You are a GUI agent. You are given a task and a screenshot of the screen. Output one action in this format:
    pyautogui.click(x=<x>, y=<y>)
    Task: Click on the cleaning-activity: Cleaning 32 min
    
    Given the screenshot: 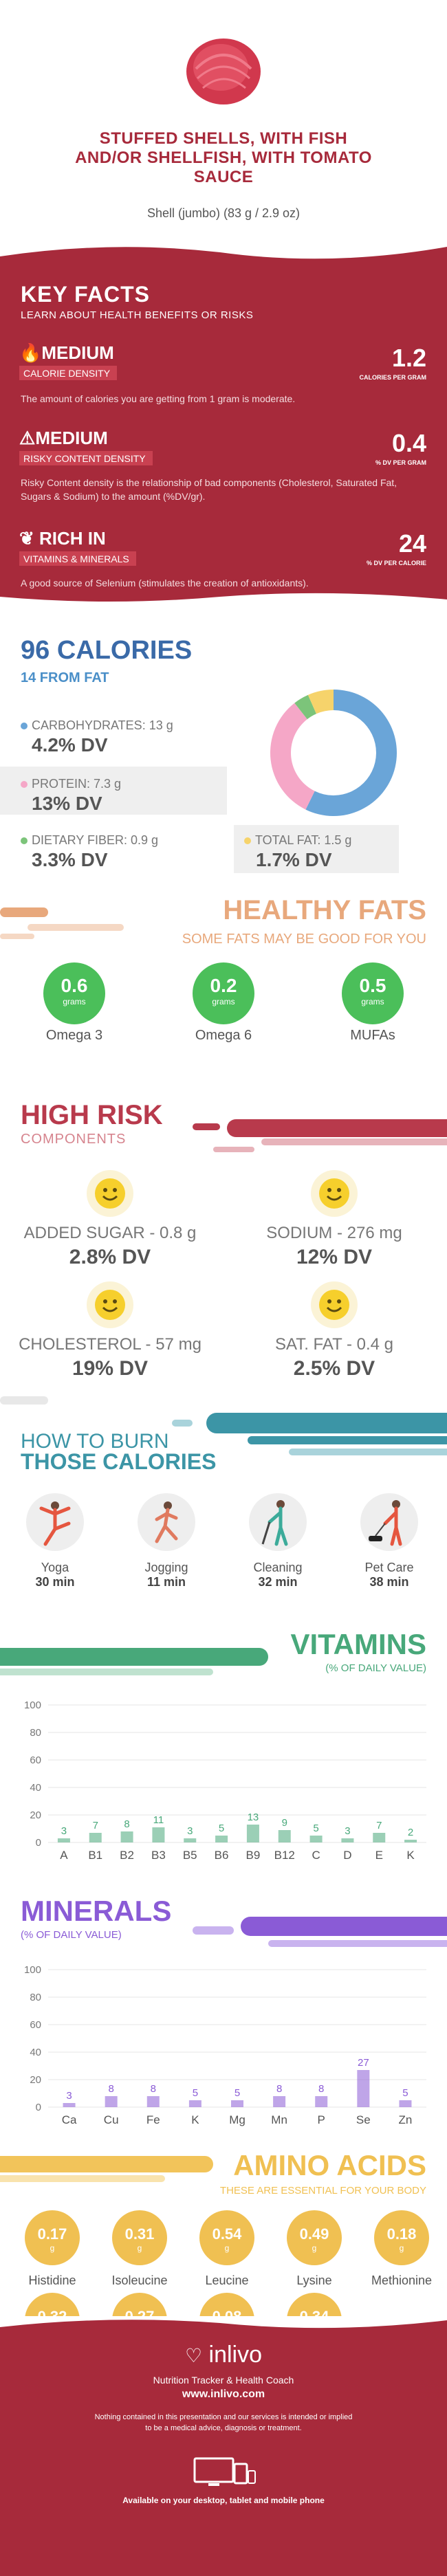 What is the action you would take?
    pyautogui.click(x=278, y=1575)
    